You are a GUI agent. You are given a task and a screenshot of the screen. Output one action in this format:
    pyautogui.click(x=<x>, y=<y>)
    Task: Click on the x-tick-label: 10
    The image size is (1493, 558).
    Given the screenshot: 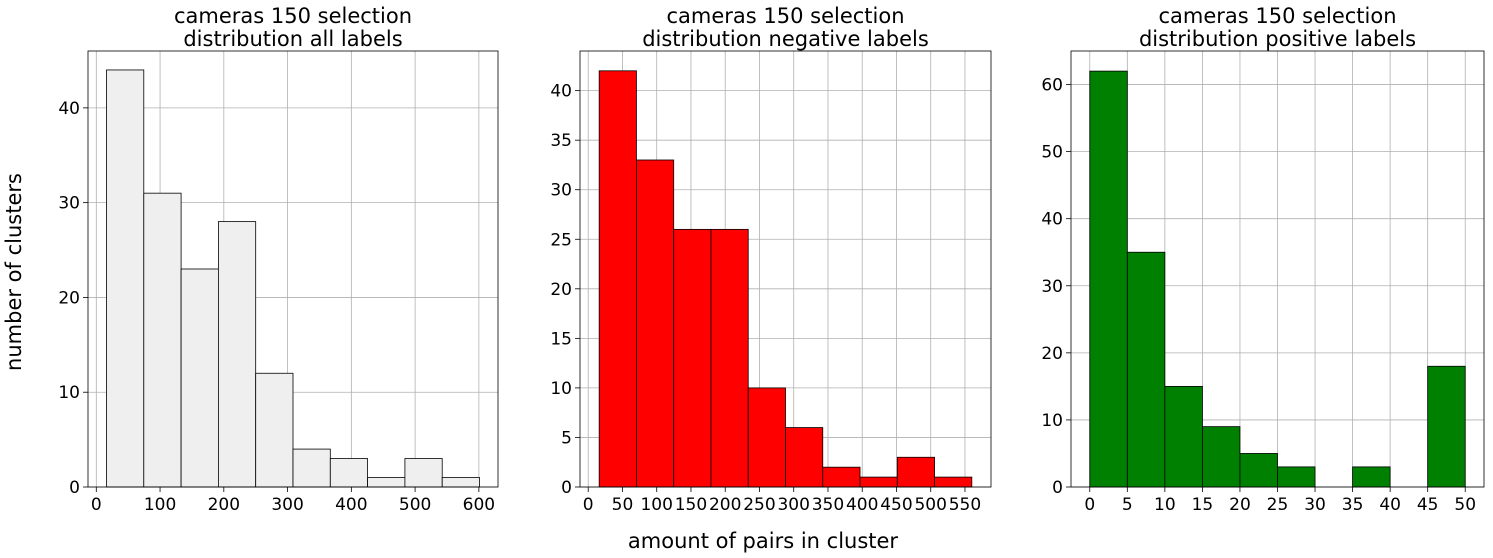 What is the action you would take?
    pyautogui.click(x=1165, y=505)
    